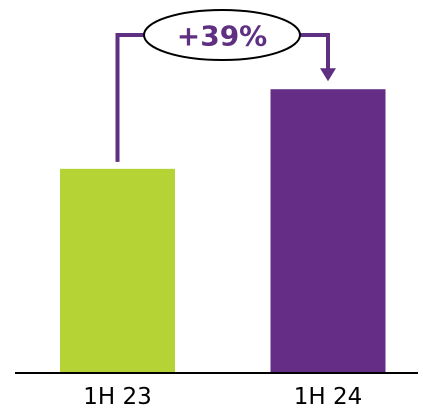 The height and width of the screenshot is (410, 423). I want to click on x-tick-label: 1H 24, so click(328, 397).